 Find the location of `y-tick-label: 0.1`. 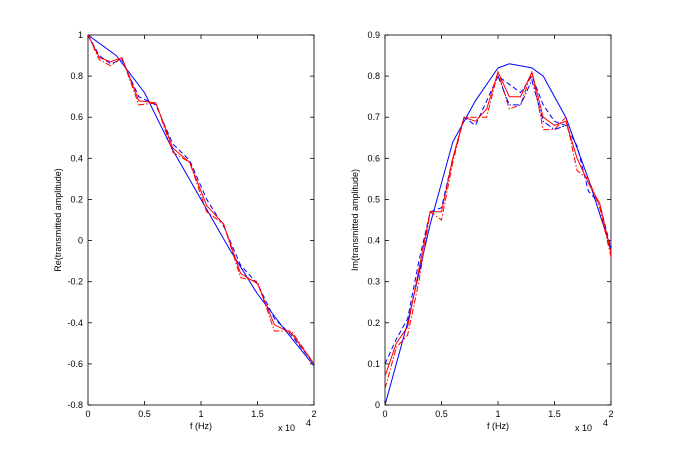

y-tick-label: 0.1 is located at coordinates (373, 364).